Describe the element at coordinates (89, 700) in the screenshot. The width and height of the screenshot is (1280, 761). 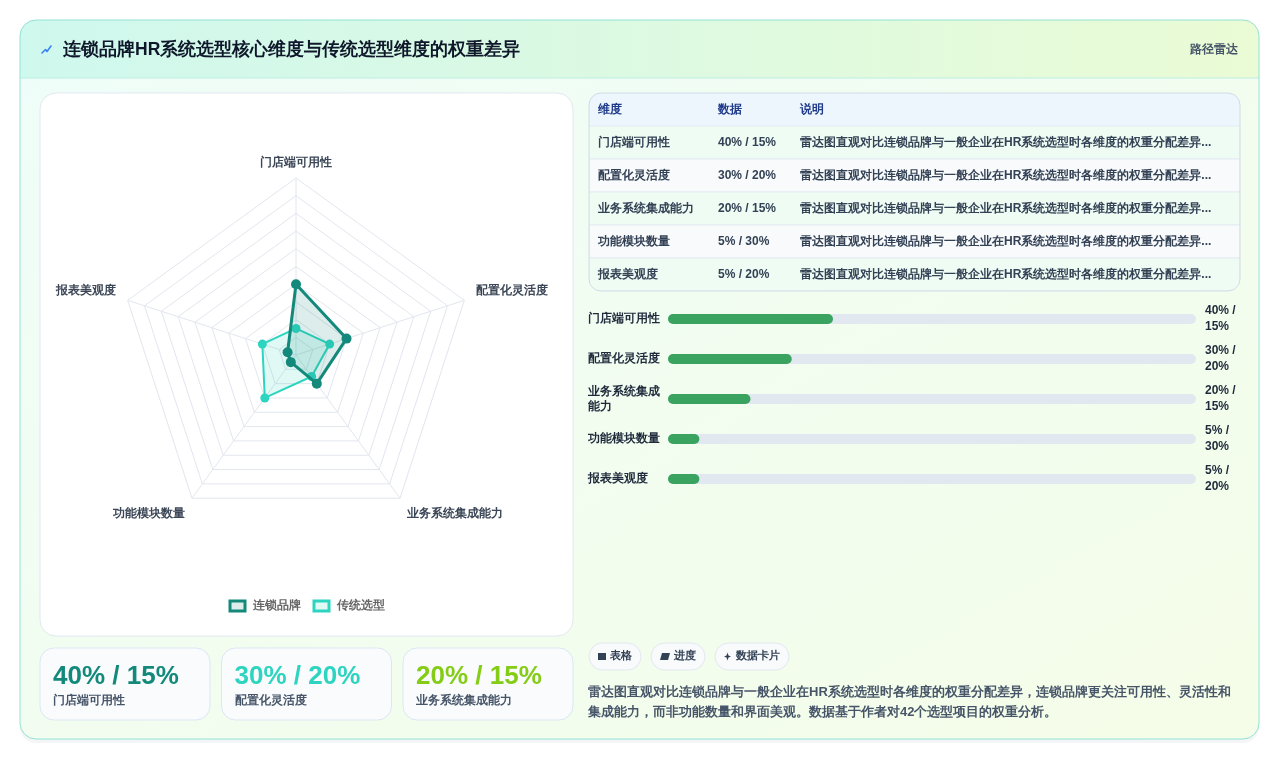
I see `category-label: 门店端可用性` at that location.